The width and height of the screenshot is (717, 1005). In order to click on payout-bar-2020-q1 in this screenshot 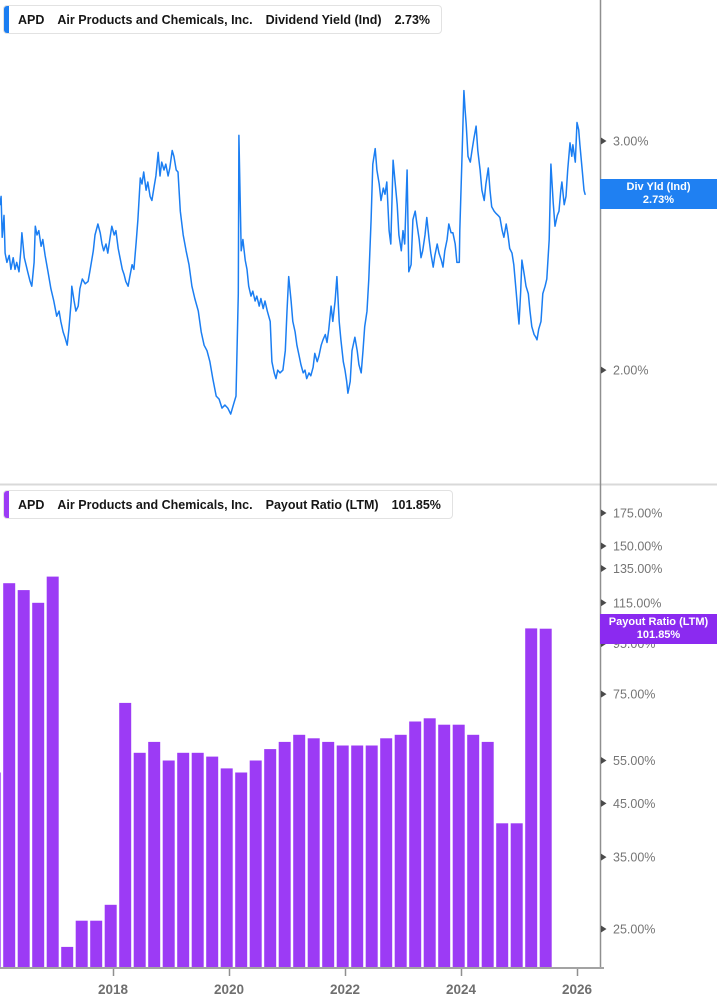, I will do `click(241, 869)`.